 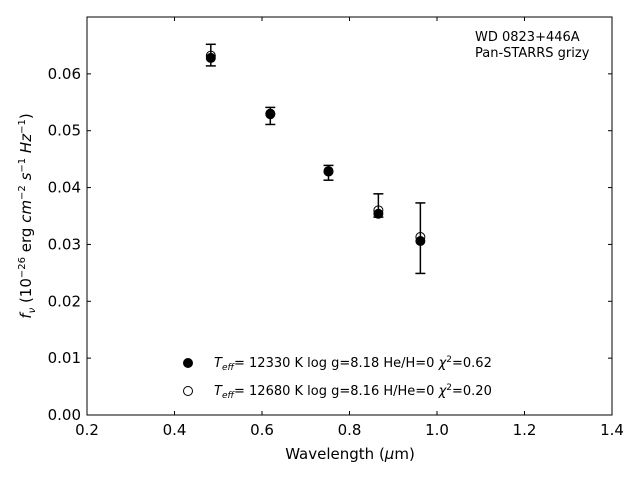 I want to click on y-tick-label: 0.04, so click(x=64, y=188).